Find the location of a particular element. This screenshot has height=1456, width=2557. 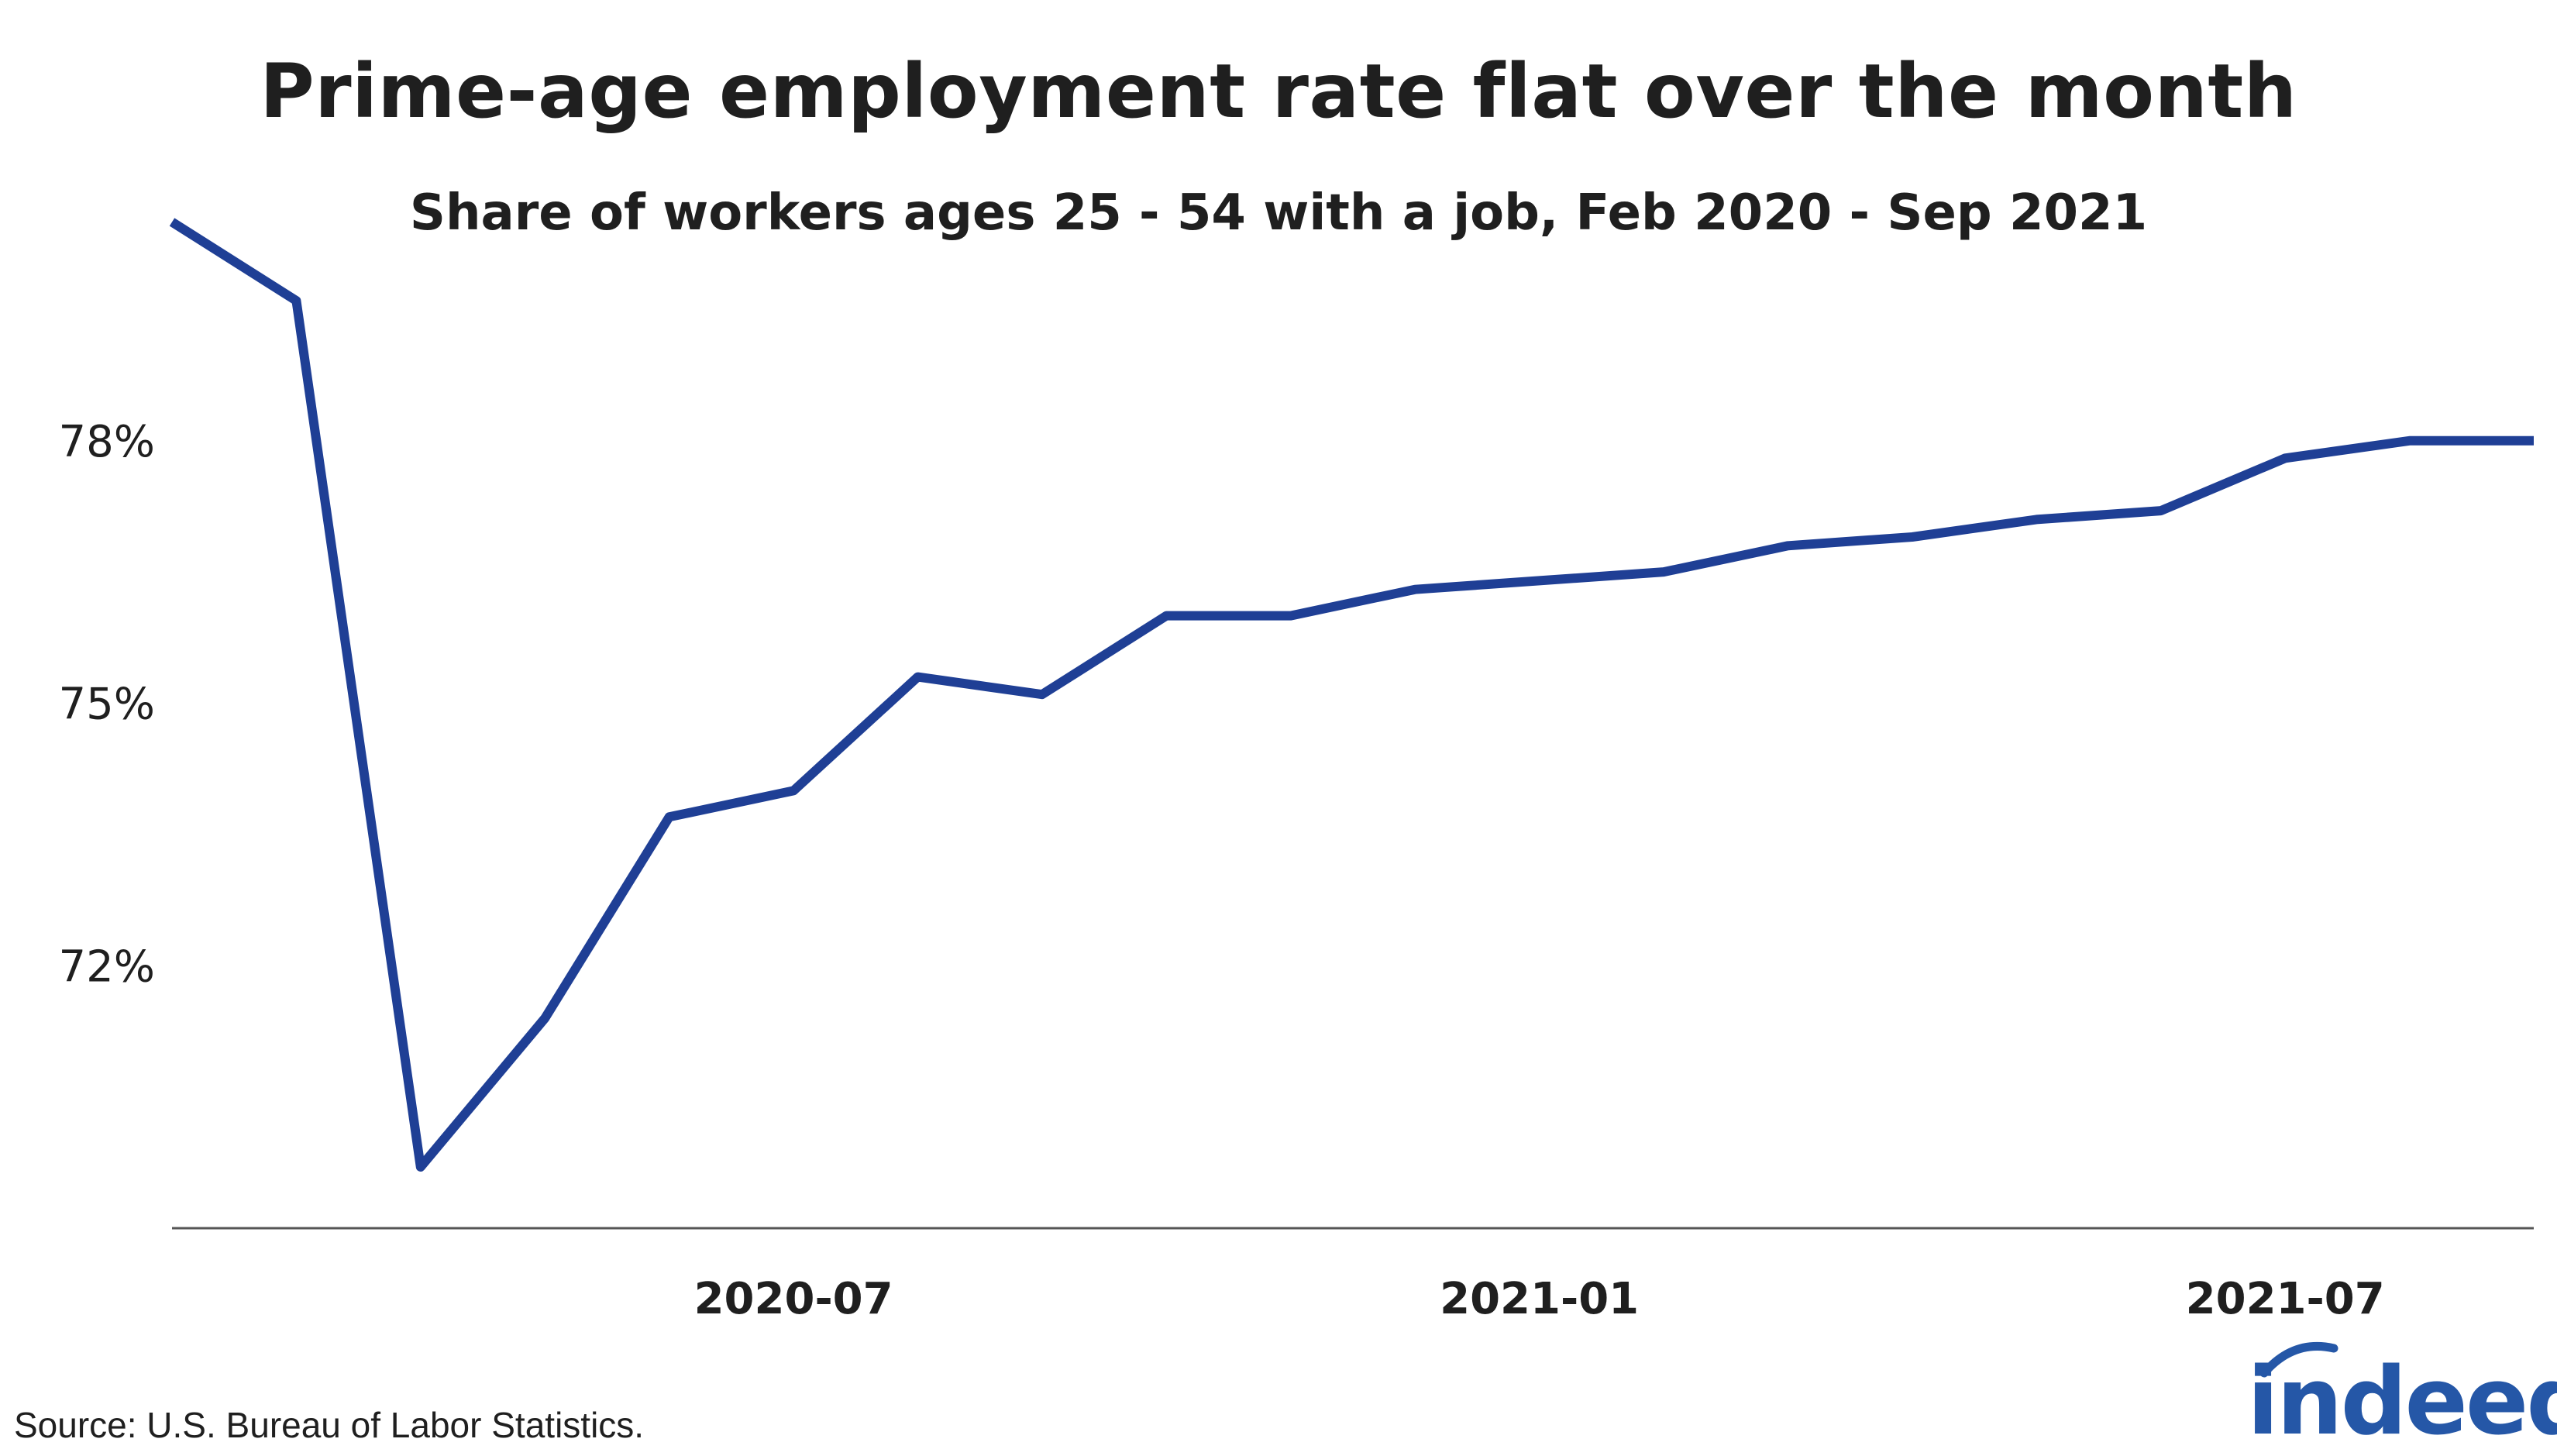

x-axis-ticks: 2020-07 2021-01 2021-07 is located at coordinates (1539, 1299).